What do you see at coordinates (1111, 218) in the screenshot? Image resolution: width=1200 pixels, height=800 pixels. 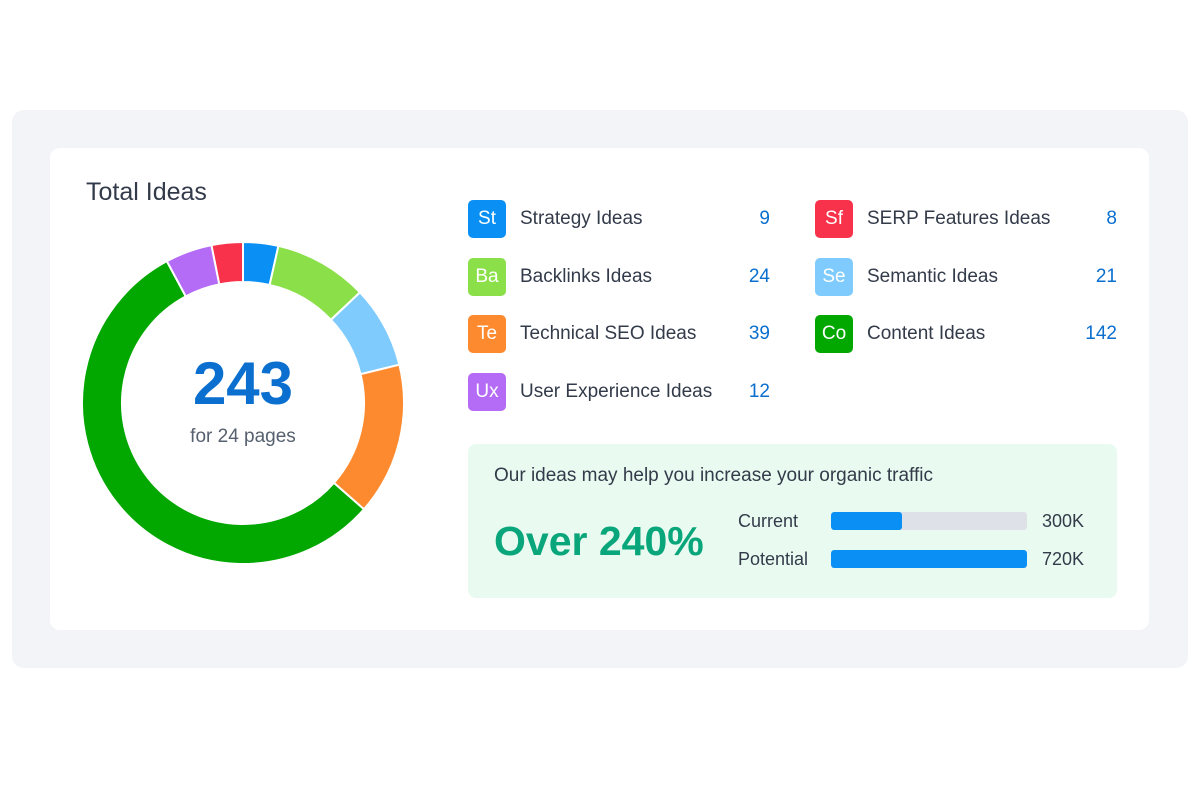 I see `legend-value-serp-features: 8` at bounding box center [1111, 218].